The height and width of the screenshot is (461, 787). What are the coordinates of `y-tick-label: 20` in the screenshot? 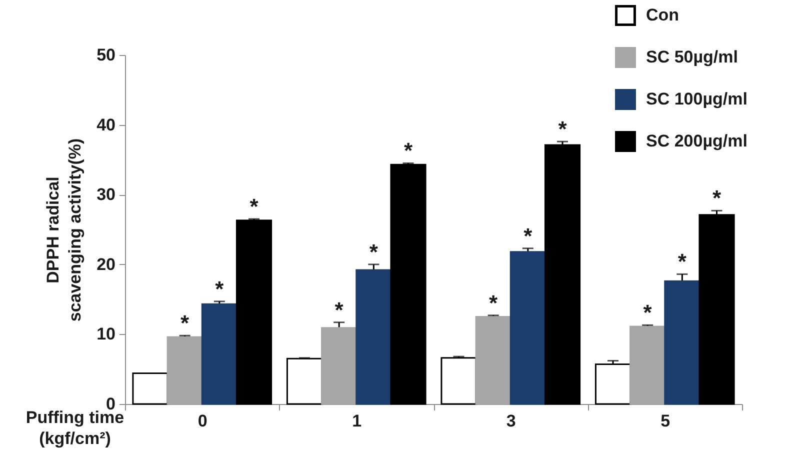 It's located at (106, 264).